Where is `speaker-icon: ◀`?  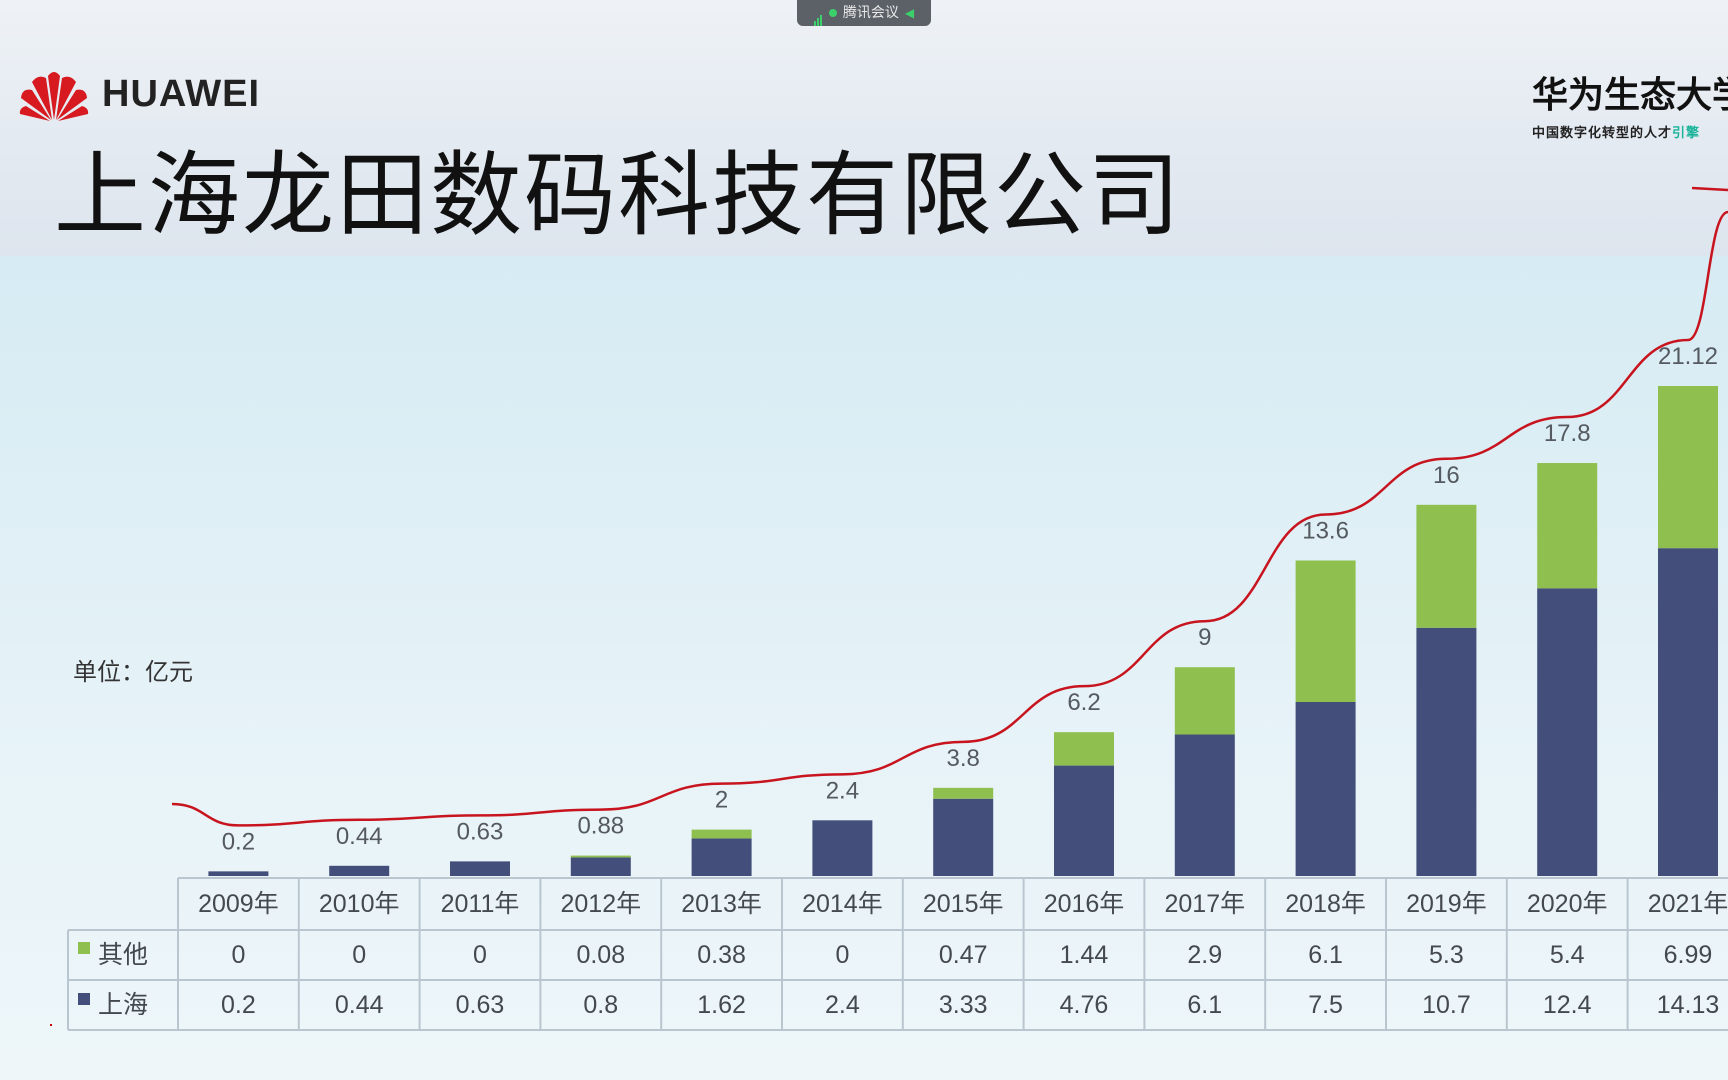
speaker-icon: ◀ is located at coordinates (909, 13).